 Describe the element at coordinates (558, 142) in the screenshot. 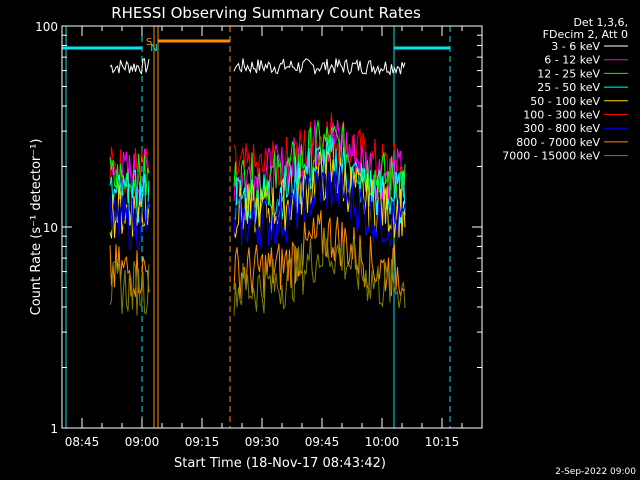

I see `legend-label: 800 - 7000 keV` at that location.